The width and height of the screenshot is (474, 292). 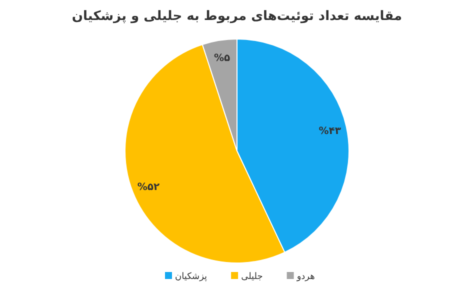 I want to click on legend-label: جلیلی, so click(x=252, y=277).